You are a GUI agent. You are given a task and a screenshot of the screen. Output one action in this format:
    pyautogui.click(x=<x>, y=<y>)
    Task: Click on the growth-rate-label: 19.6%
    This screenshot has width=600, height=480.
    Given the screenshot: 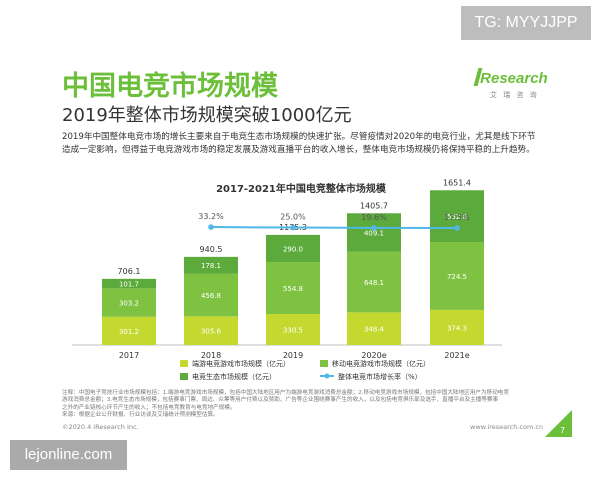 What is the action you would take?
    pyautogui.click(x=374, y=217)
    